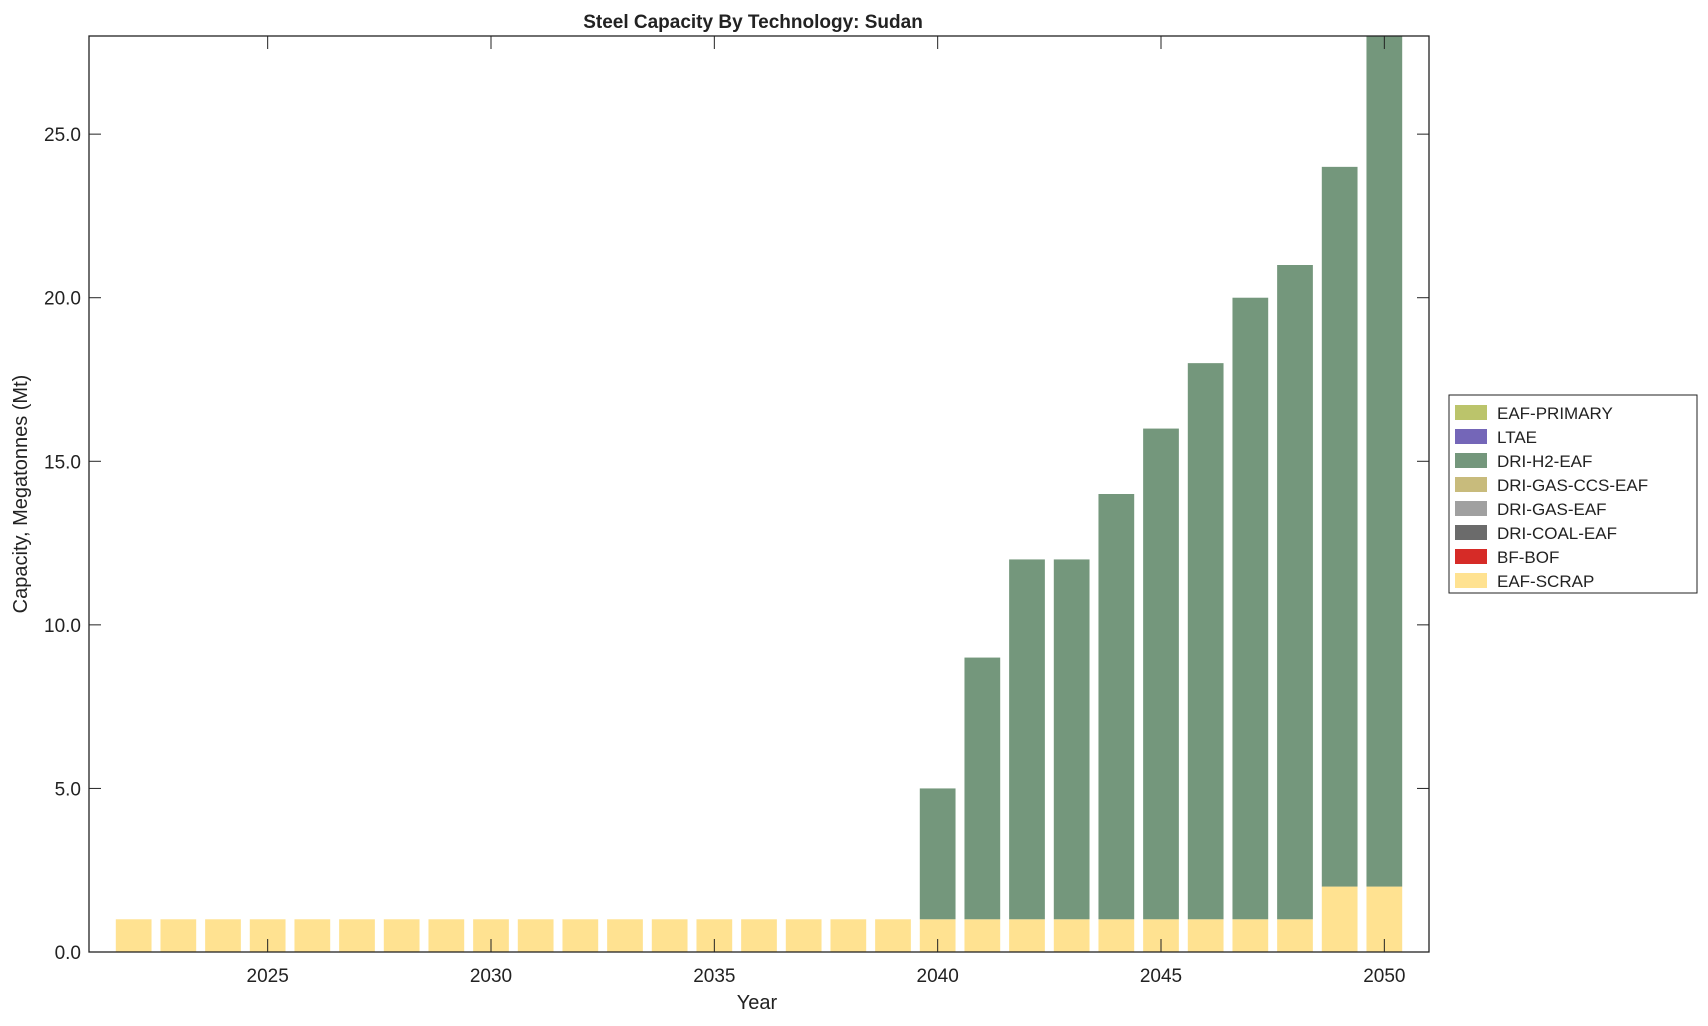  Describe the element at coordinates (1250, 935) in the screenshot. I see `bar-eaf-scrap-2047` at that location.